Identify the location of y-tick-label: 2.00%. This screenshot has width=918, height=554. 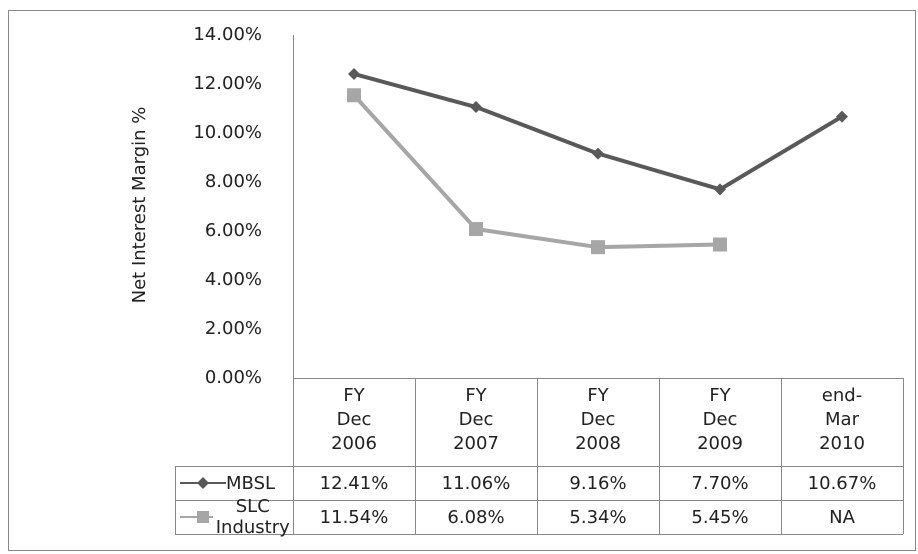
(233, 328).